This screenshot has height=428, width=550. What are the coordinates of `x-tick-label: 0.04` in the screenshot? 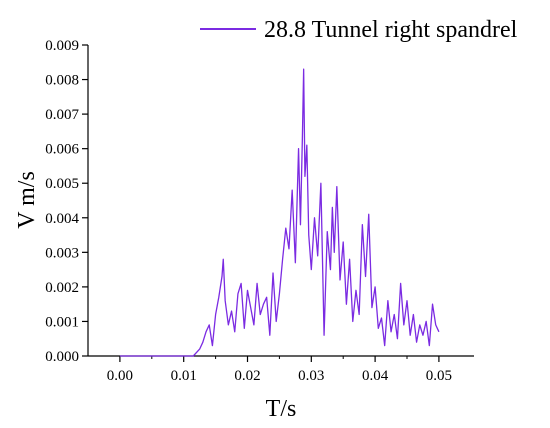 It's located at (375, 376).